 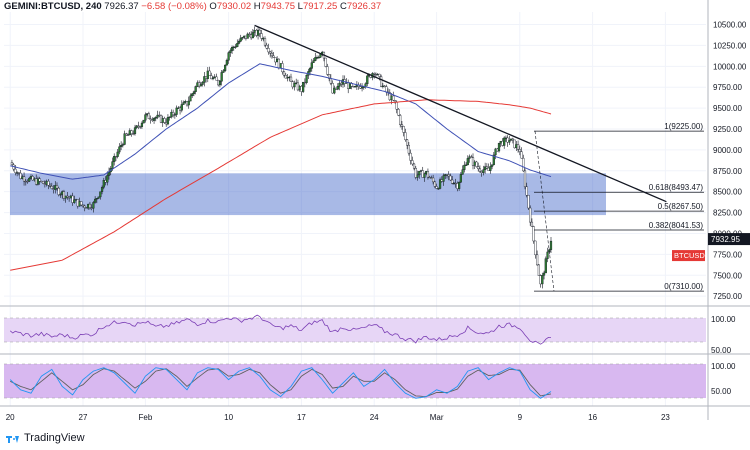 What do you see at coordinates (689, 255) in the screenshot?
I see `ticker-label: BTCUSD` at bounding box center [689, 255].